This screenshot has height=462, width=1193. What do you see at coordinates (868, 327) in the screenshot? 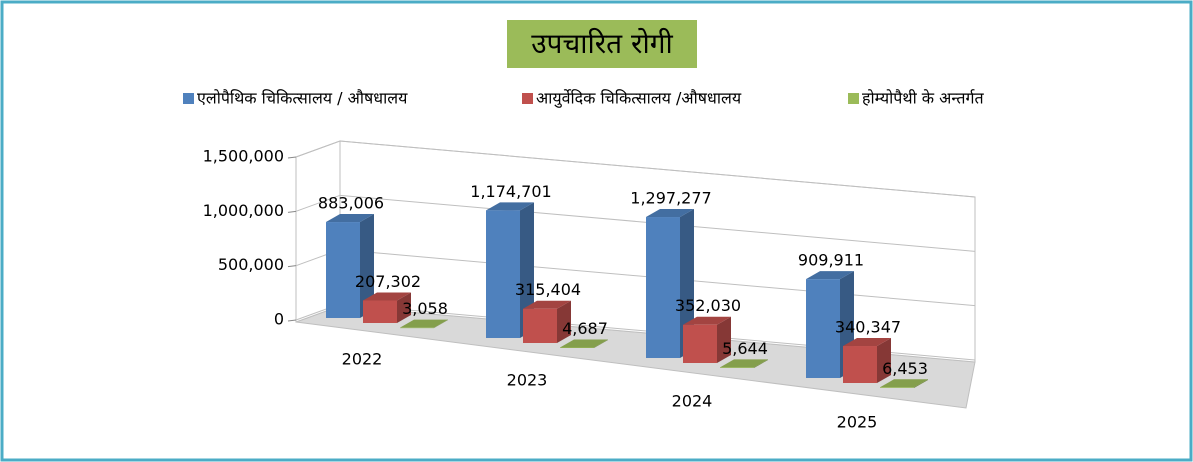
I see `data-label: 340,347` at bounding box center [868, 327].